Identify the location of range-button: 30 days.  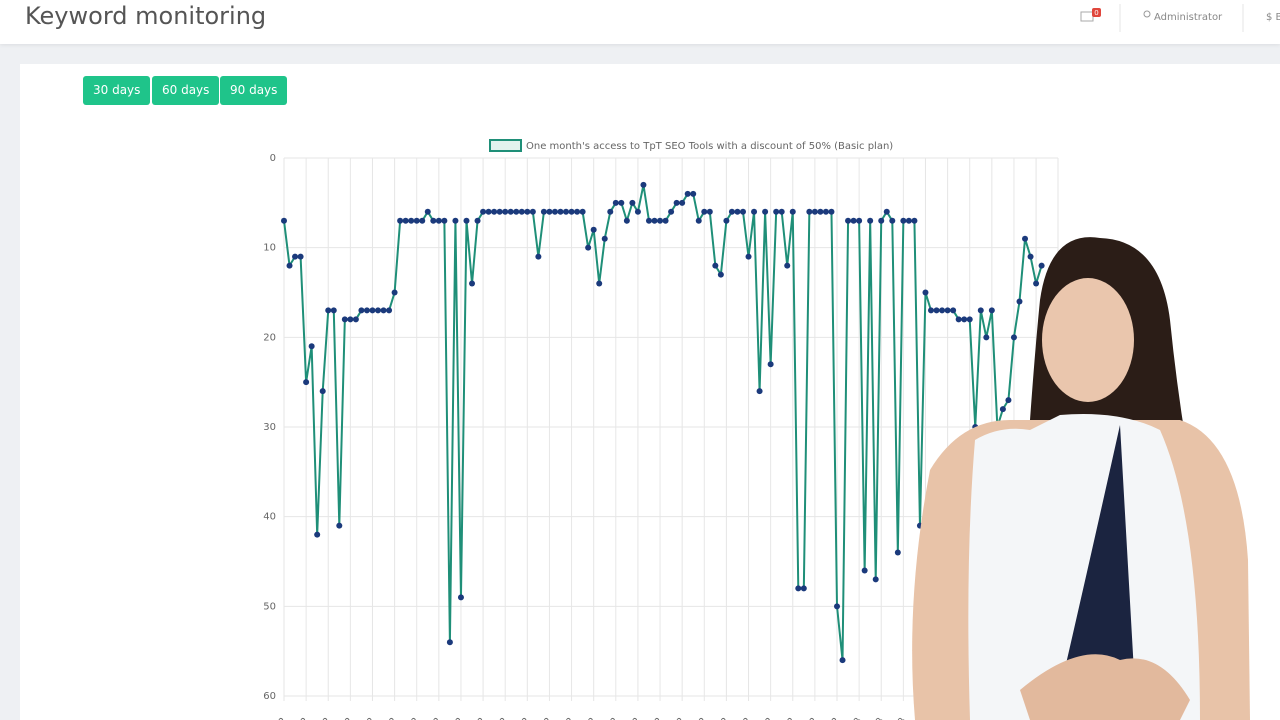
(117, 90).